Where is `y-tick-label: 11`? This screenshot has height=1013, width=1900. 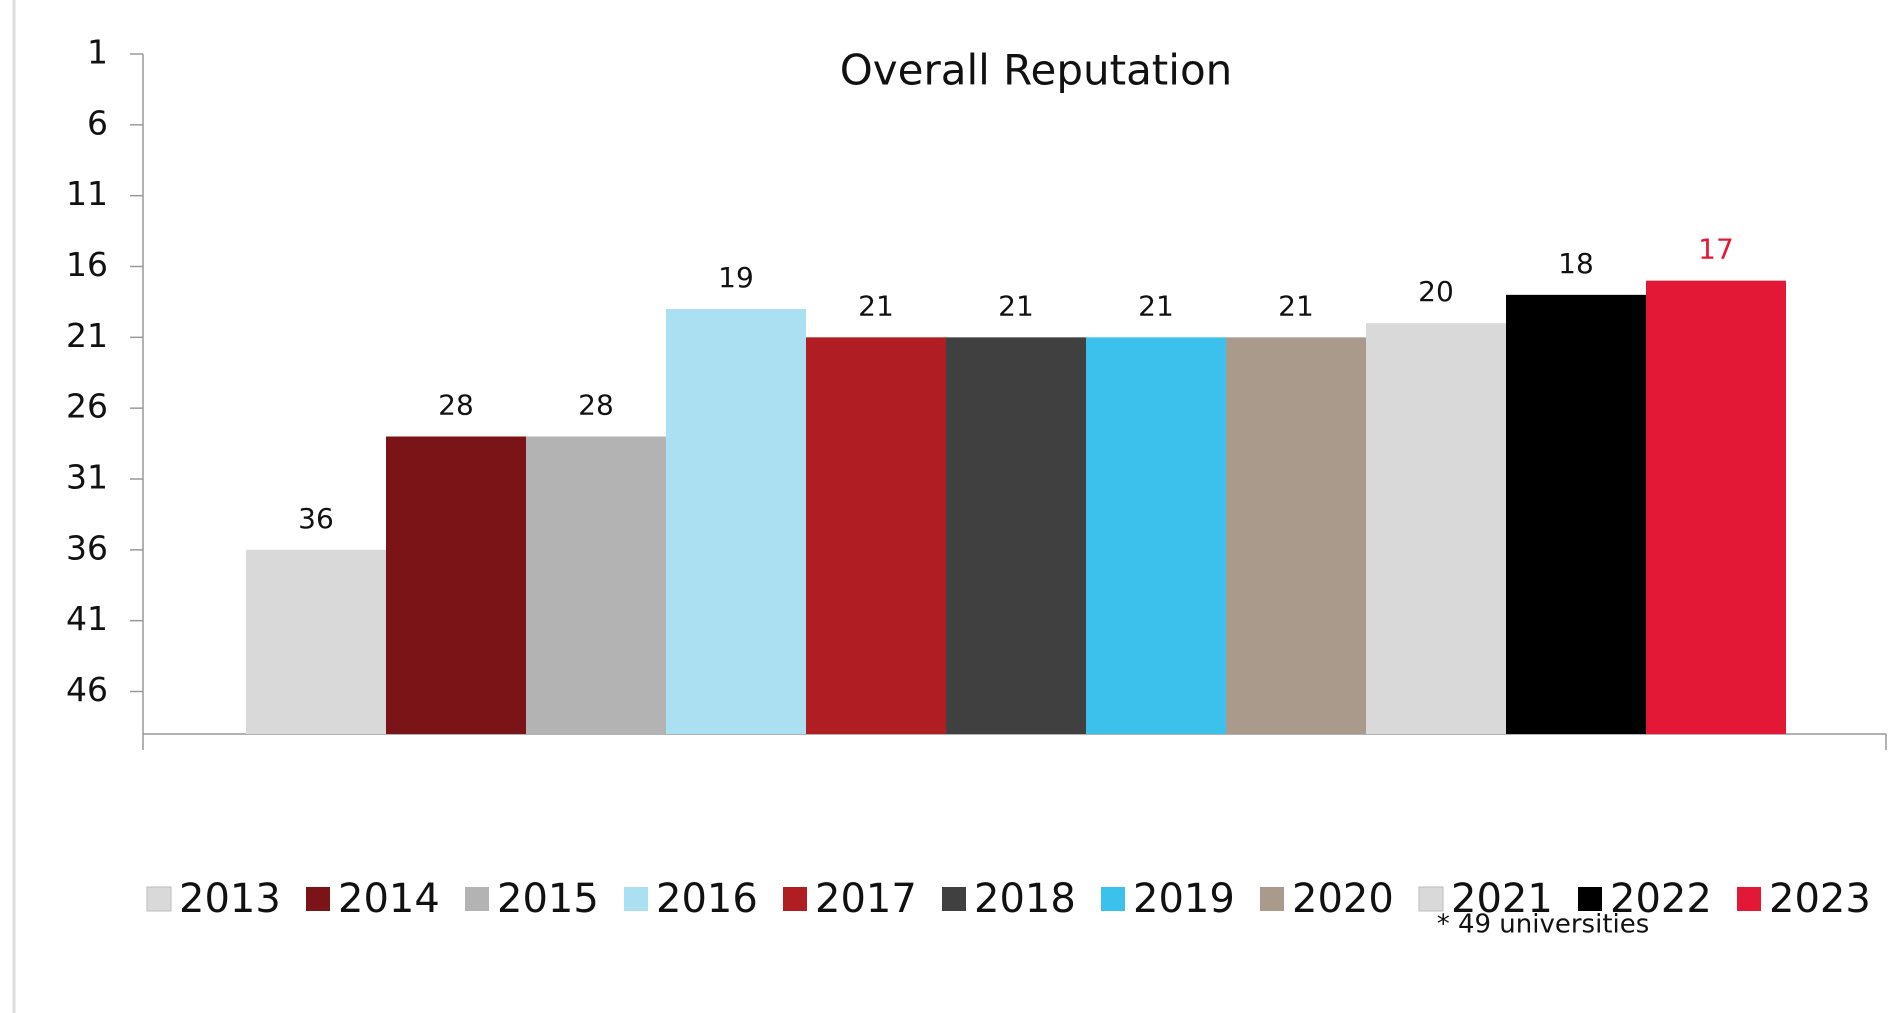
y-tick-label: 11 is located at coordinates (87, 193).